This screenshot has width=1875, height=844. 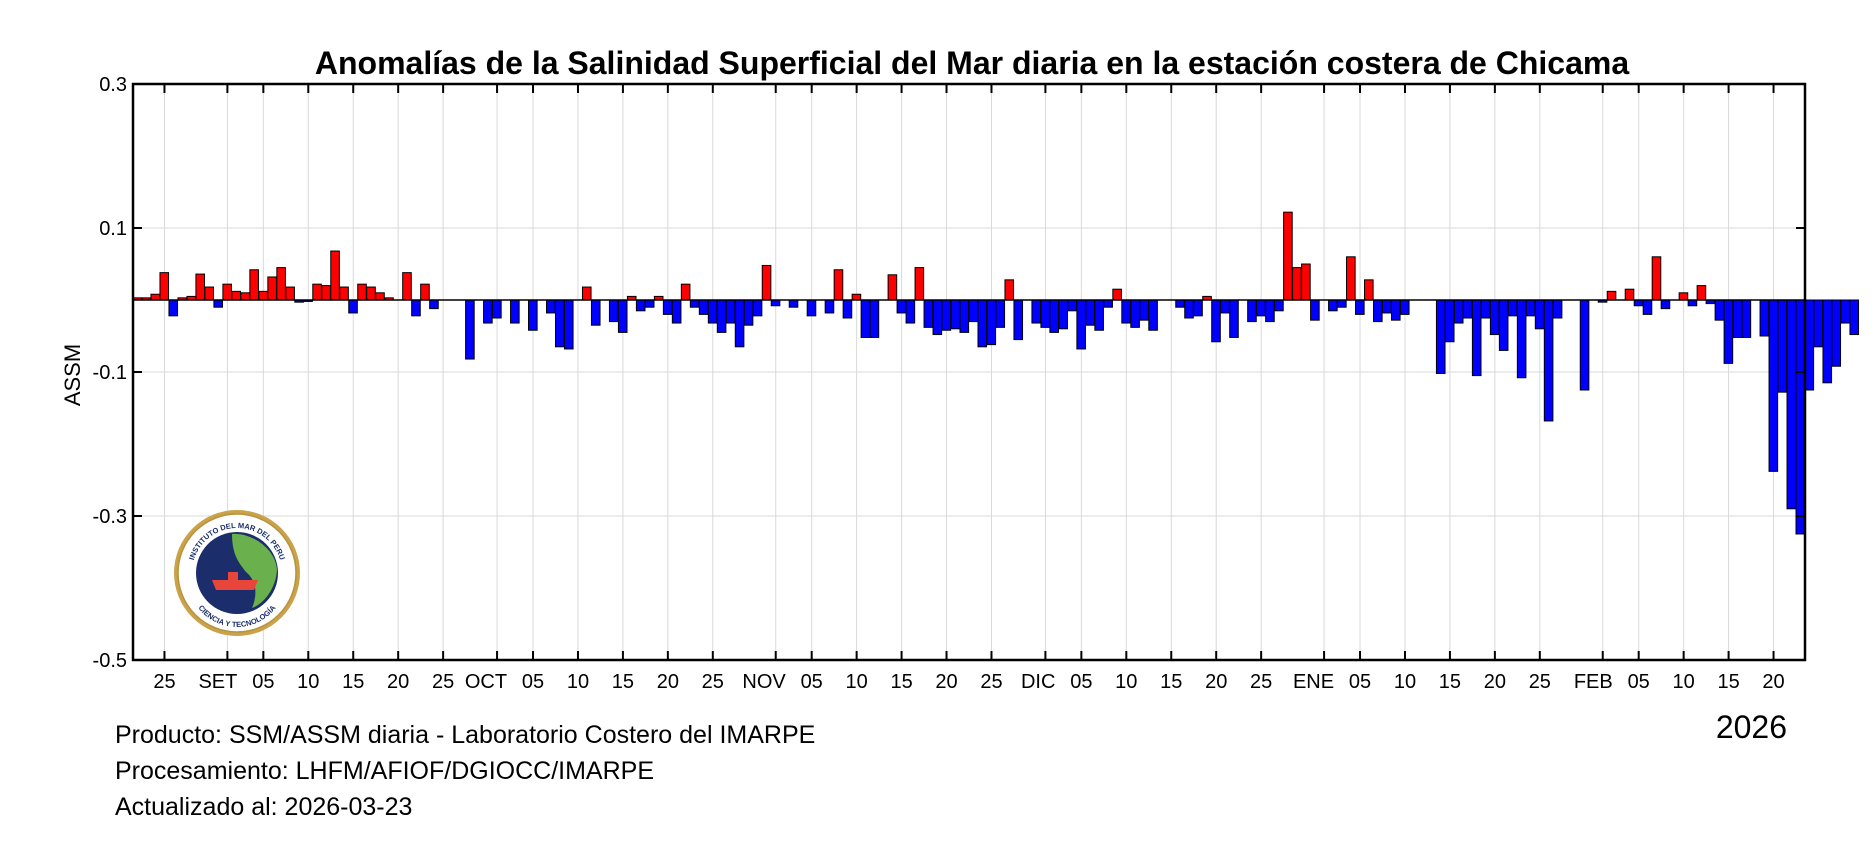 What do you see at coordinates (110, 661) in the screenshot?
I see `y-tick-label: -0.5` at bounding box center [110, 661].